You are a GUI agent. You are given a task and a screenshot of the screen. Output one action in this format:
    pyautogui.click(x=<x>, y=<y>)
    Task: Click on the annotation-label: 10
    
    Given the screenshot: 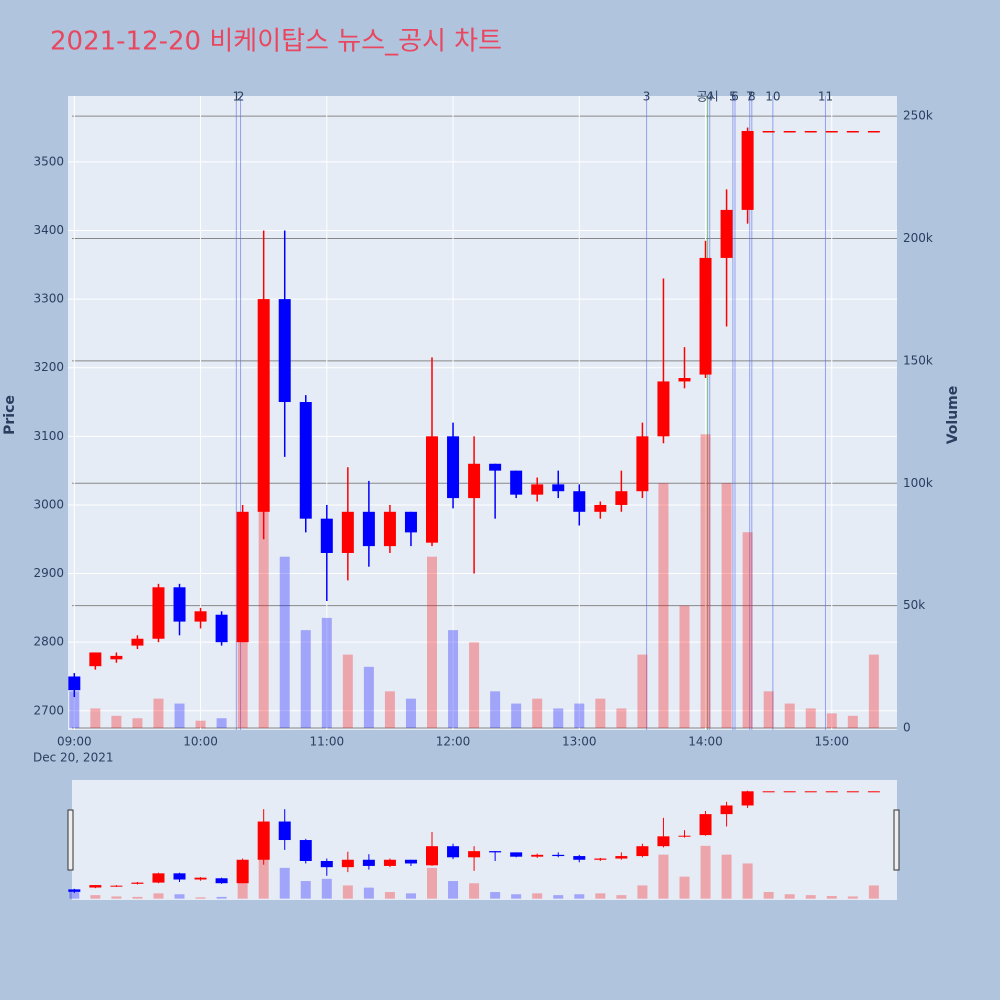 What is the action you would take?
    pyautogui.click(x=772, y=97)
    